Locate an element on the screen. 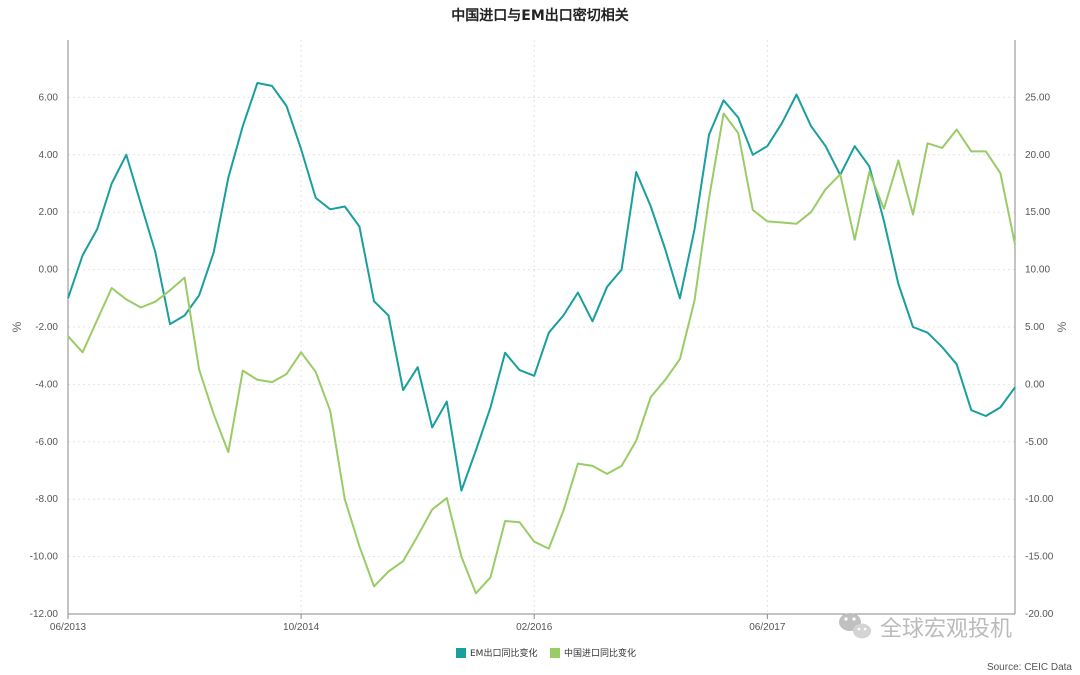 The image size is (1080, 675). x-axis-ticks: 06/2013 10/2014 02/2016 06/2017 is located at coordinates (418, 623).